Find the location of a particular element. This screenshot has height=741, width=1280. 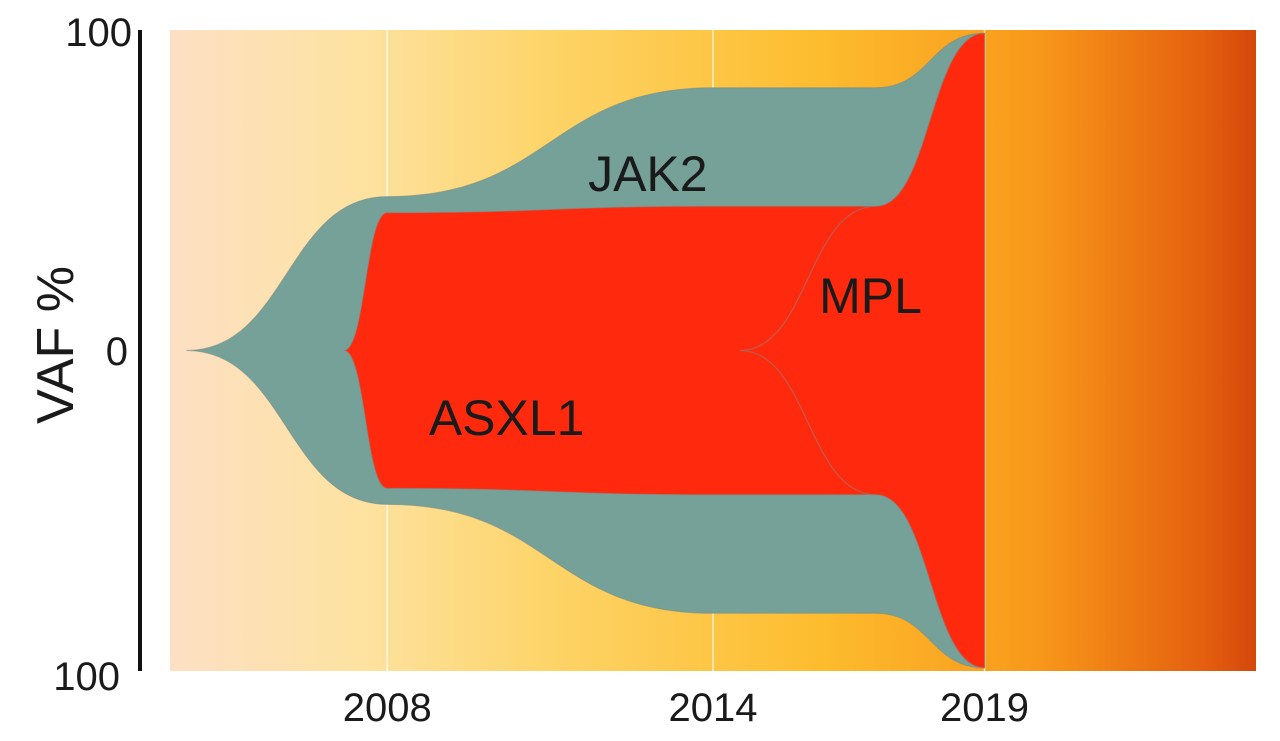

label-asxl1: ASXL1 is located at coordinates (507, 418).